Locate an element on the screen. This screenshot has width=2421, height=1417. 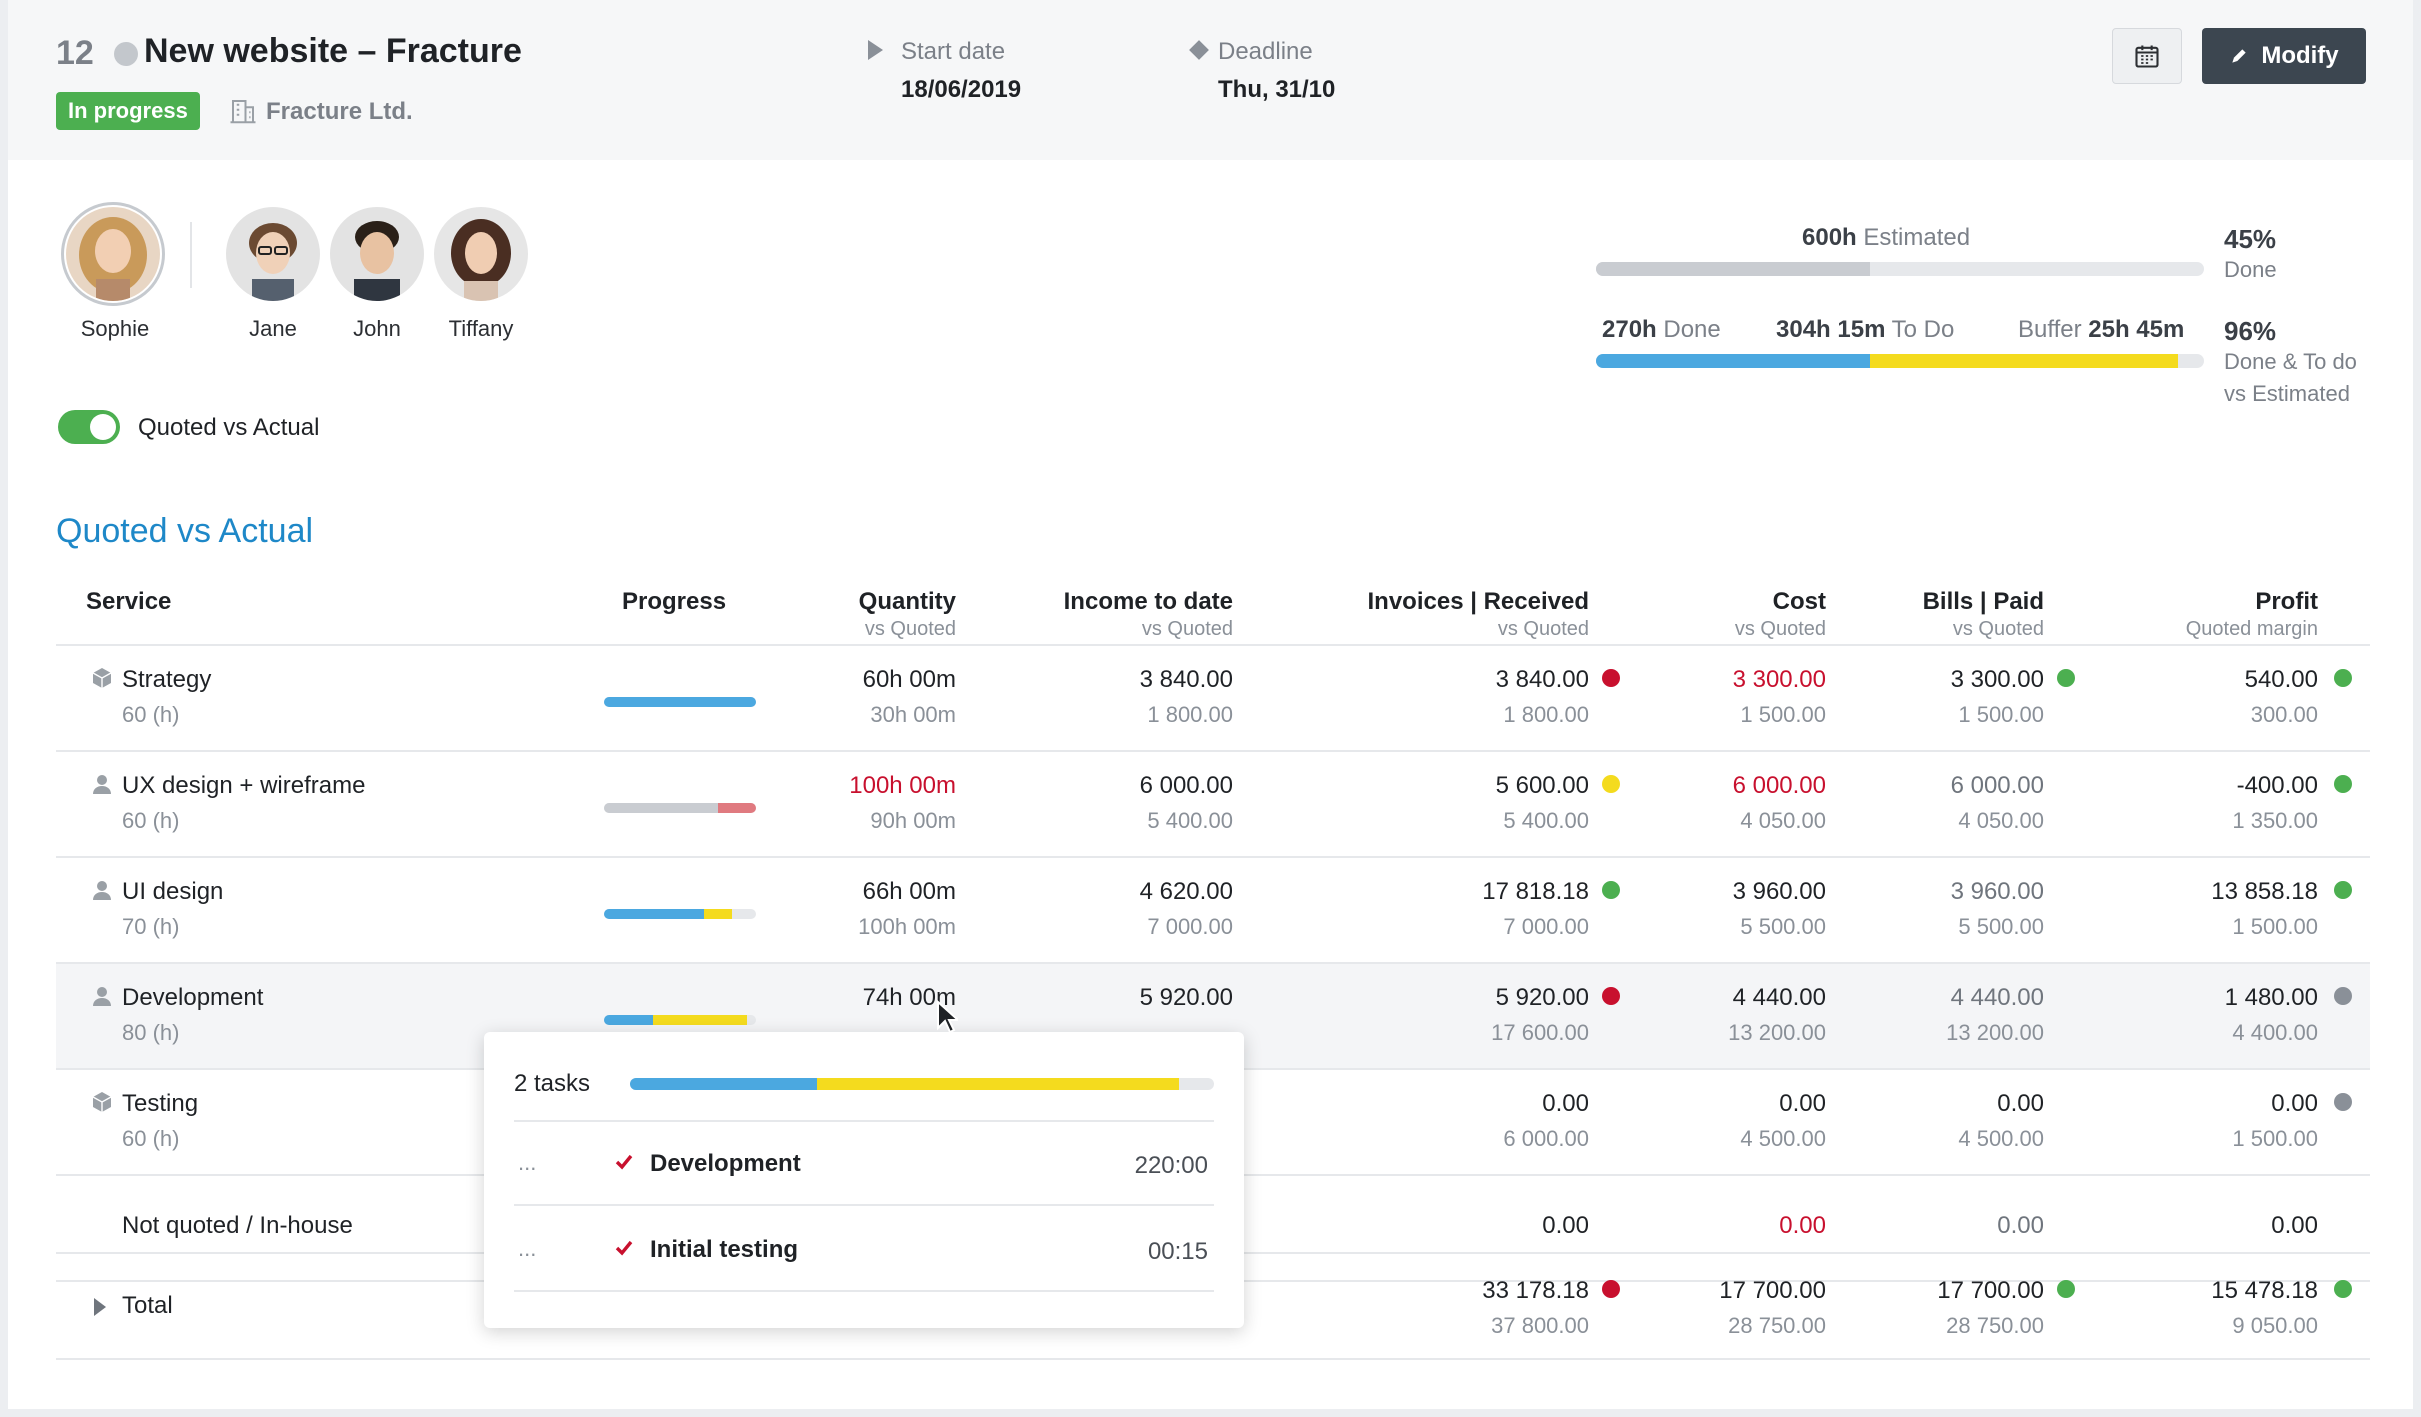
col-service: Service is located at coordinates (129, 601).